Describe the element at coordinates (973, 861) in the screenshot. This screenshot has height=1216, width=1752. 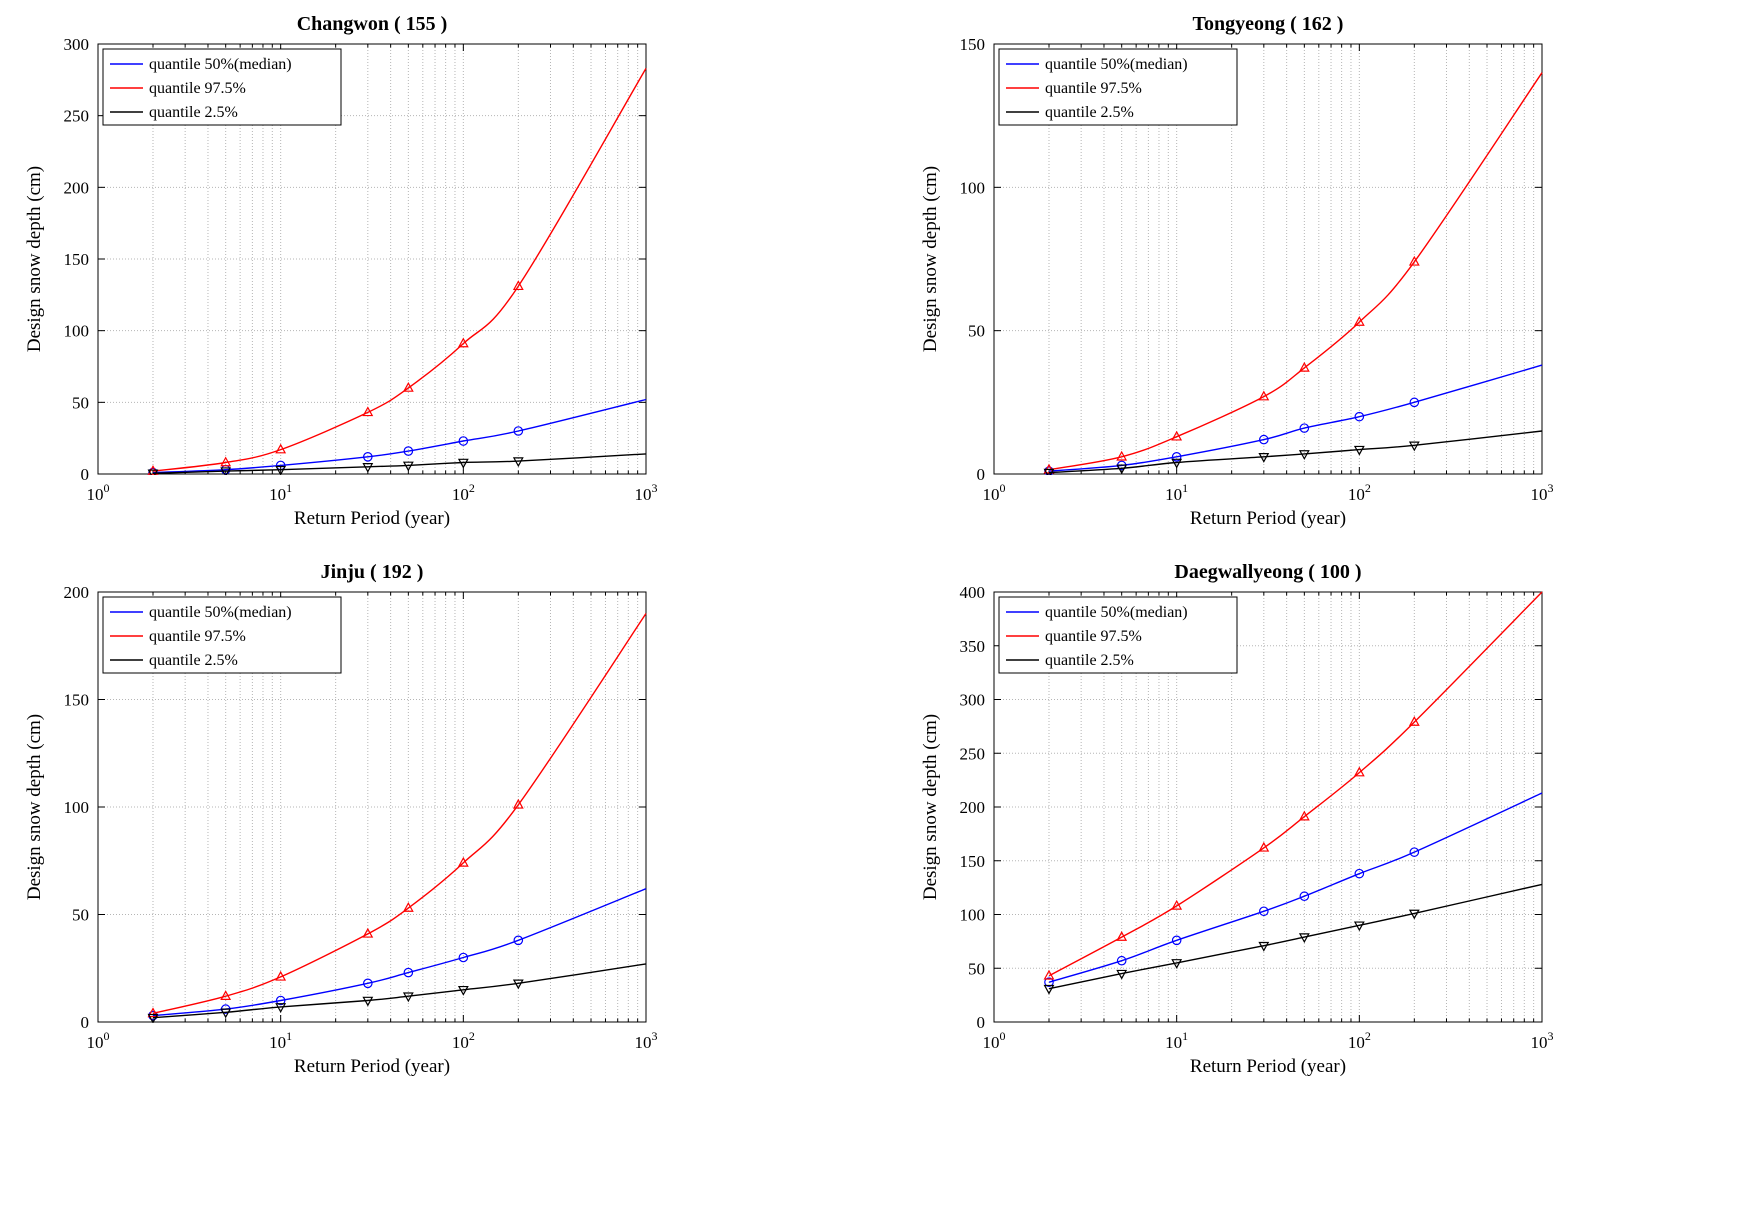
I see `y-tick-label: 150` at that location.